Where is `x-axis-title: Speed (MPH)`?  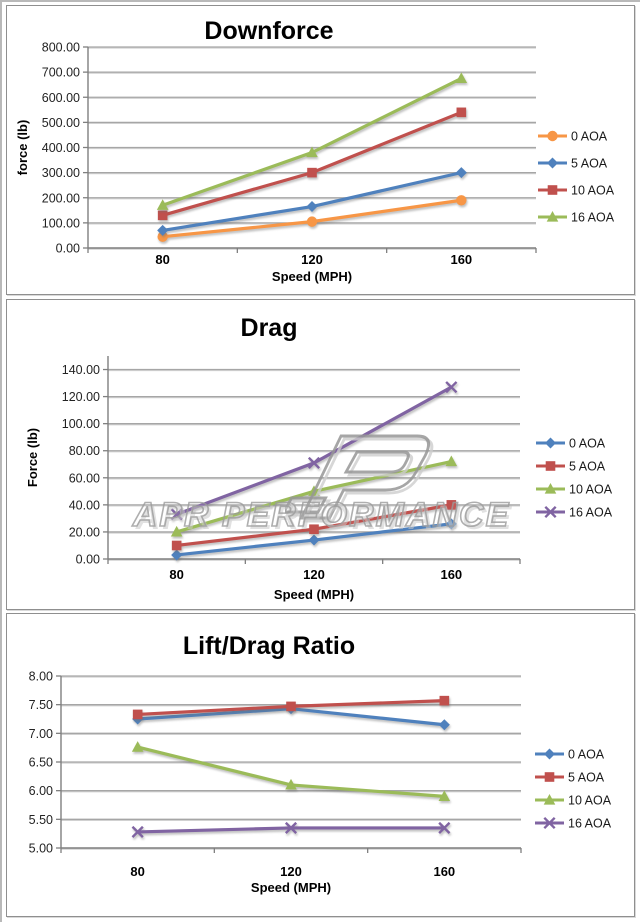 x-axis-title: Speed (MPH) is located at coordinates (312, 276).